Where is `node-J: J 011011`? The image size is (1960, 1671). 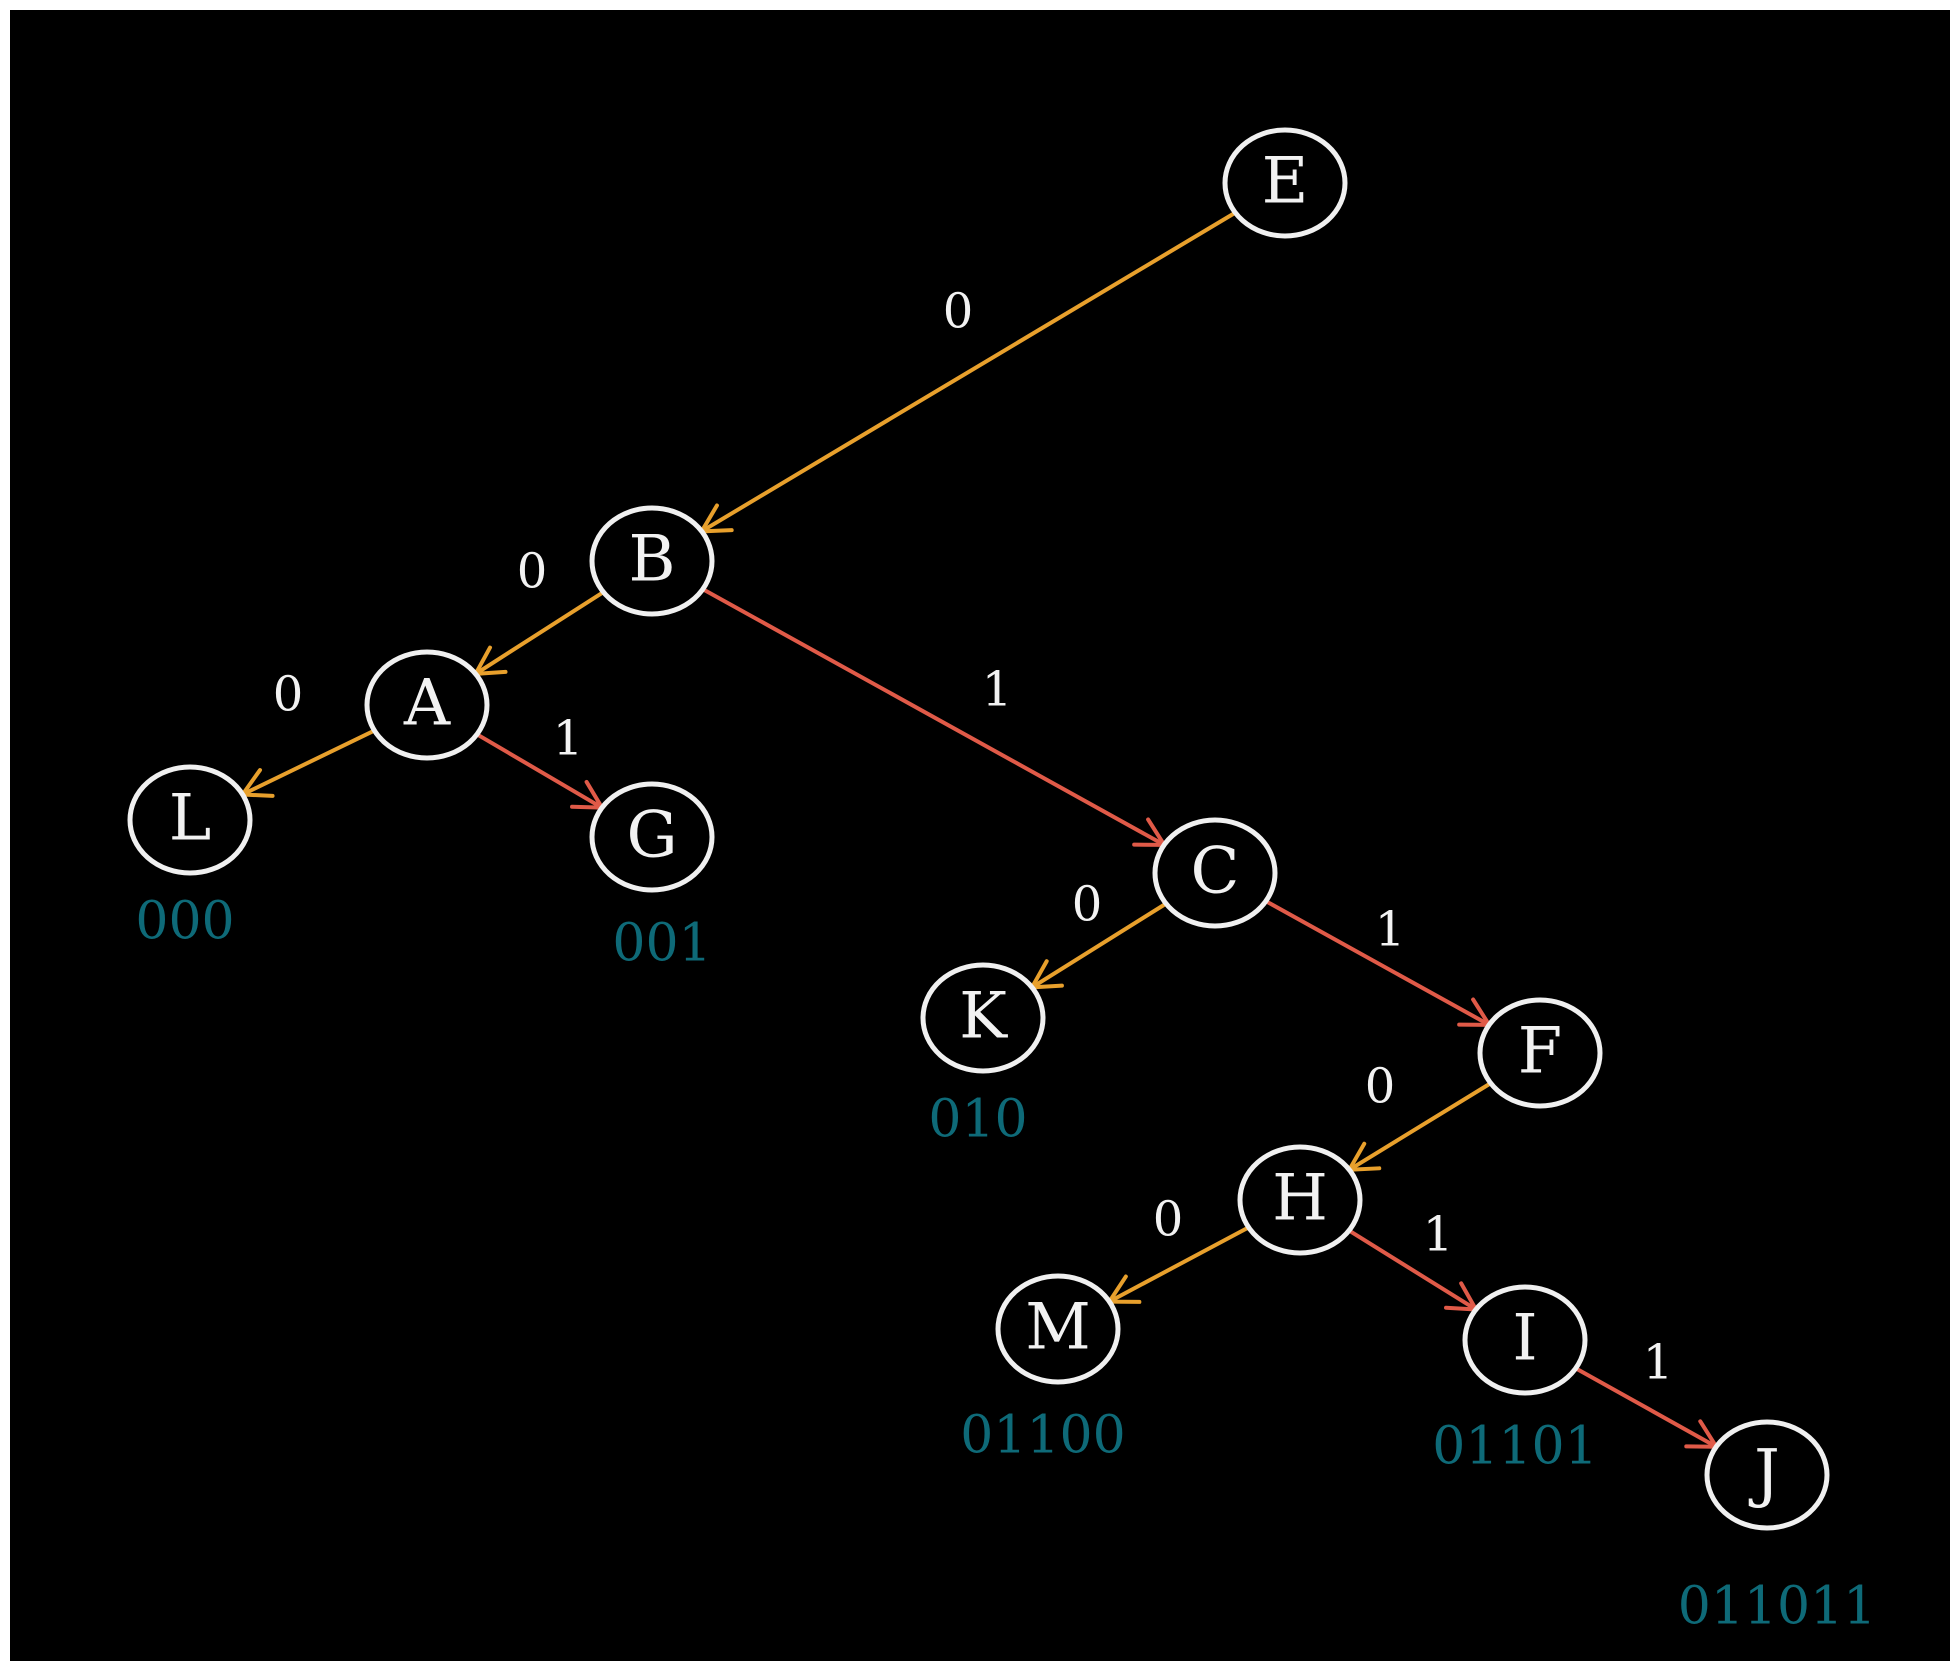 node-J: J 011011 is located at coordinates (1777, 1528).